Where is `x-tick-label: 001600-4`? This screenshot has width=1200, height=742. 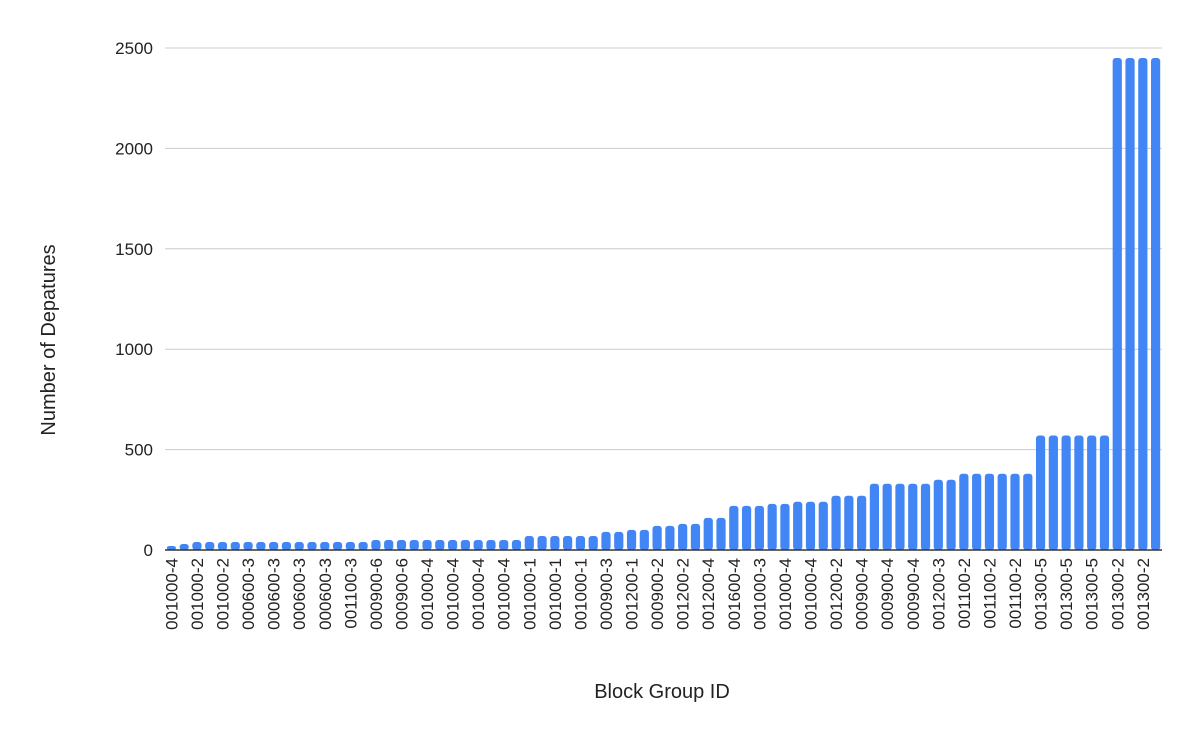 x-tick-label: 001600-4 is located at coordinates (734, 594).